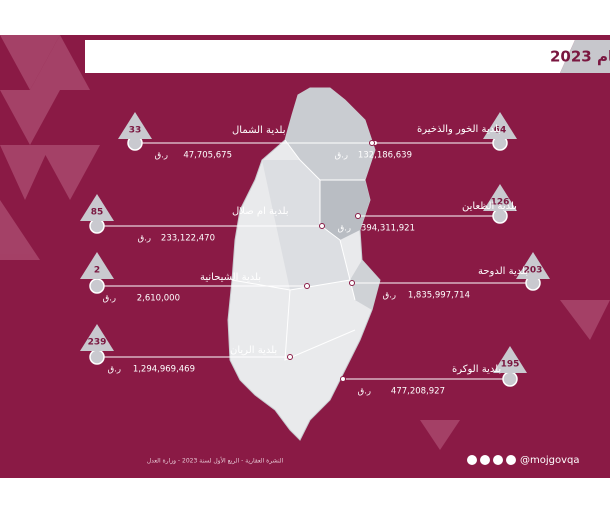 The image size is (610, 512). What do you see at coordinates (330, 56) in the screenshot?
I see `title-banner` at bounding box center [330, 56].